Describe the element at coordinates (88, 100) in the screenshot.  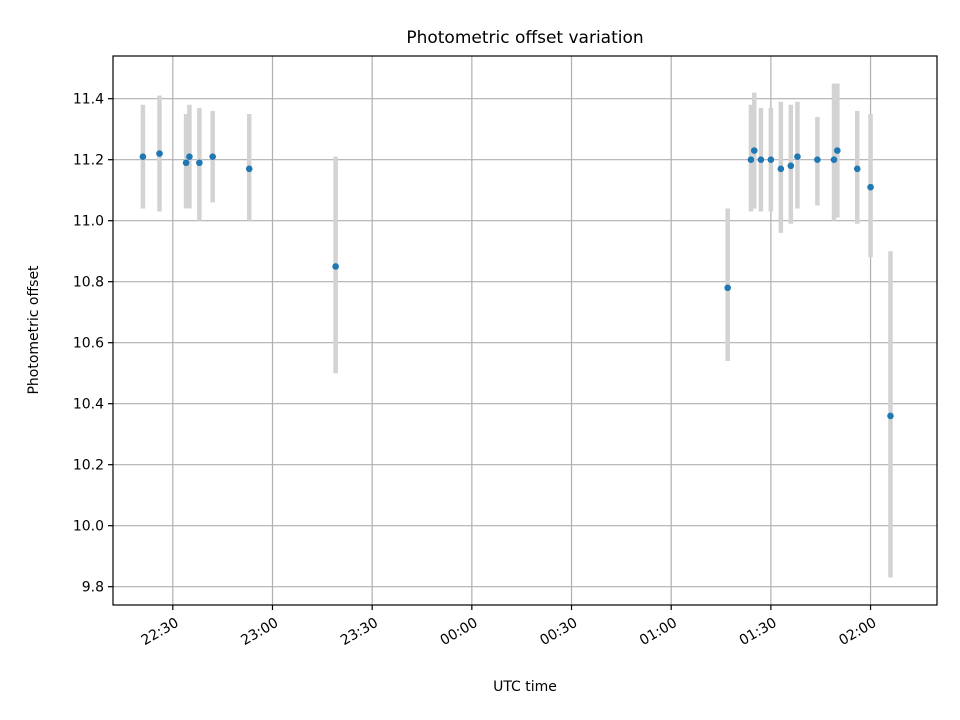
I see `y-tick-label: 11.4` at that location.